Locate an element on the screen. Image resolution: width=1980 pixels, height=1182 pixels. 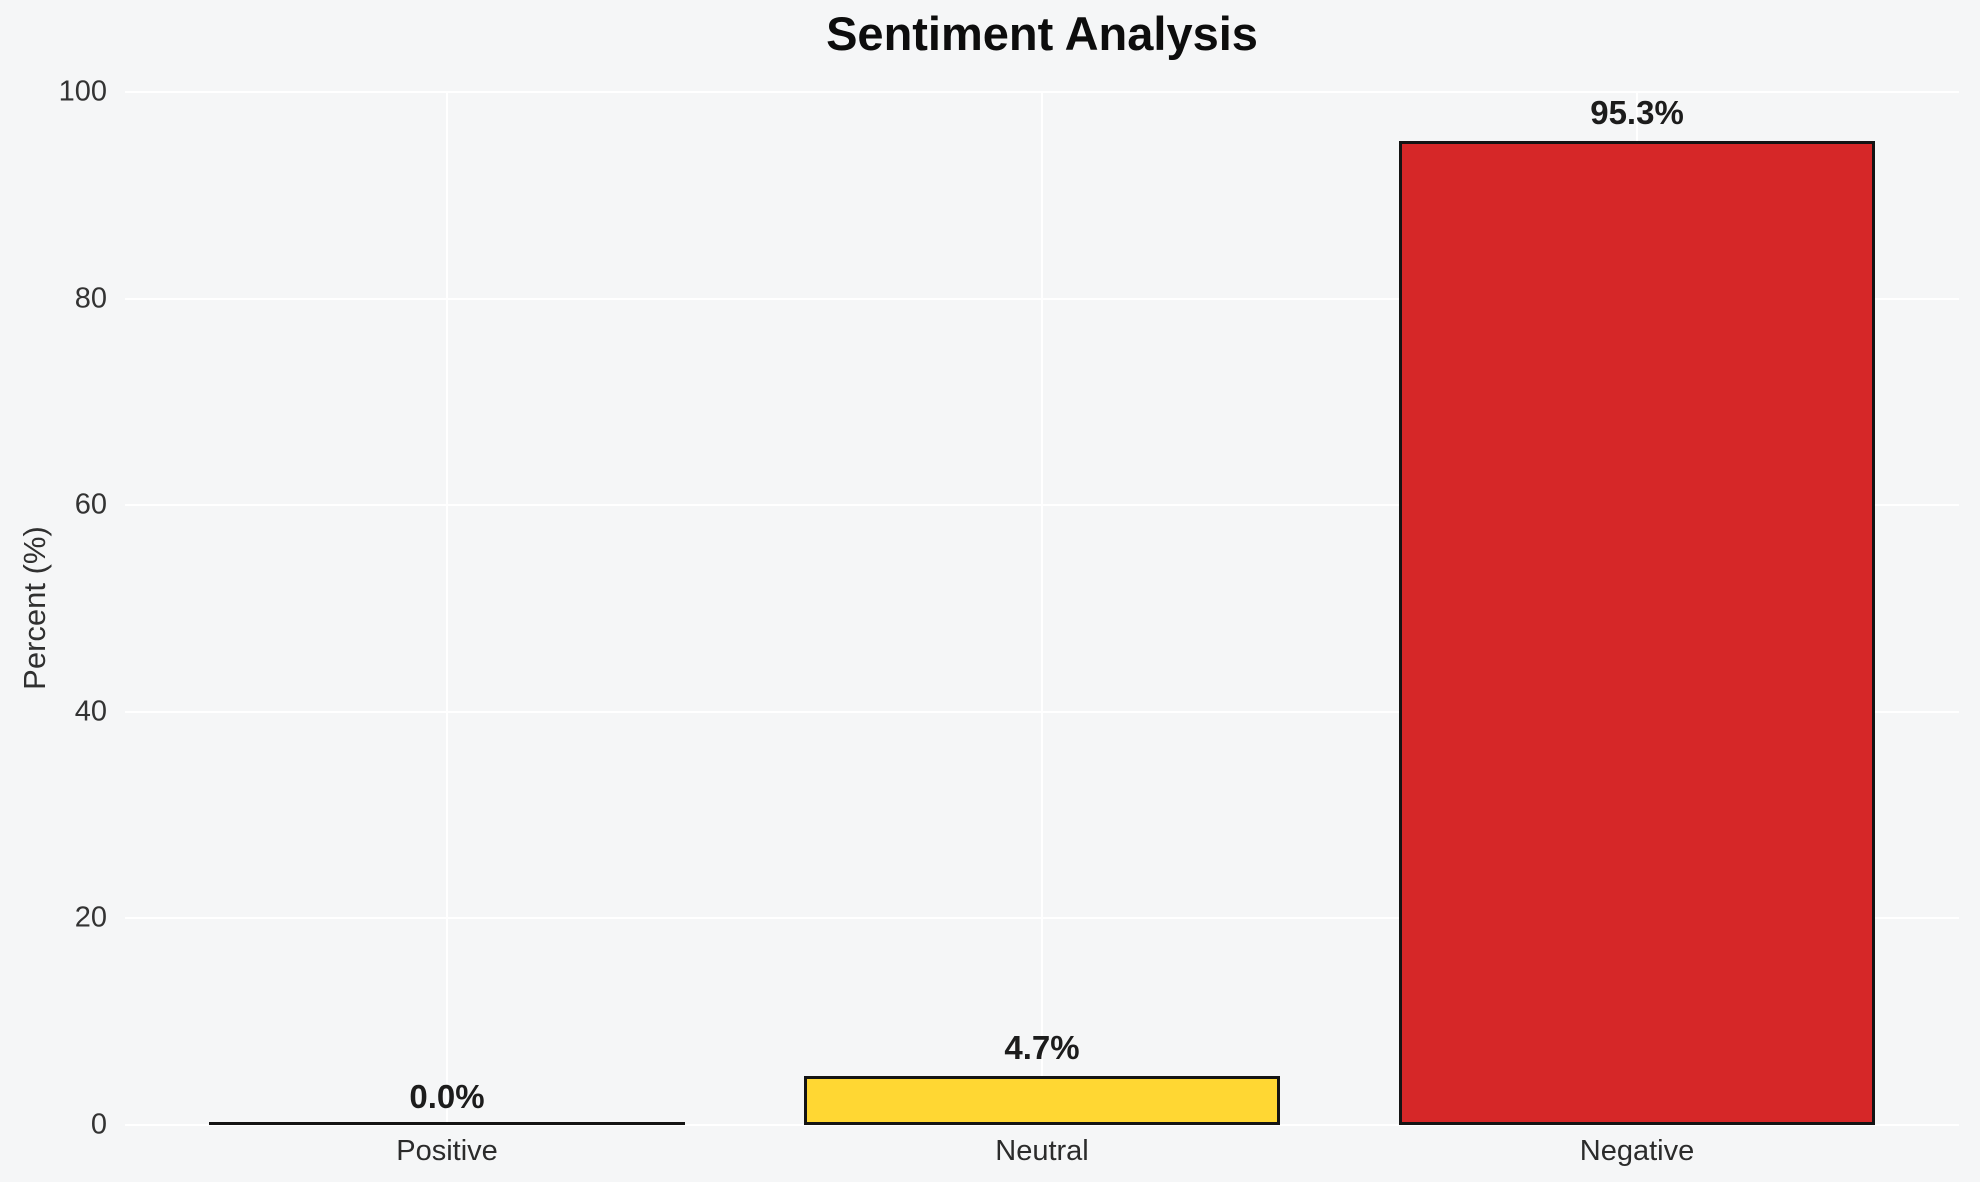
y-tick-label: 0 is located at coordinates (98, 1124).